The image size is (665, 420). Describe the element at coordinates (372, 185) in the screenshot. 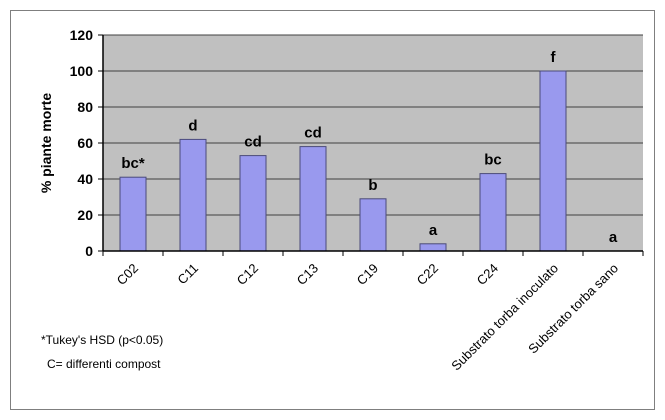

I see `bar-letter-label: b` at that location.